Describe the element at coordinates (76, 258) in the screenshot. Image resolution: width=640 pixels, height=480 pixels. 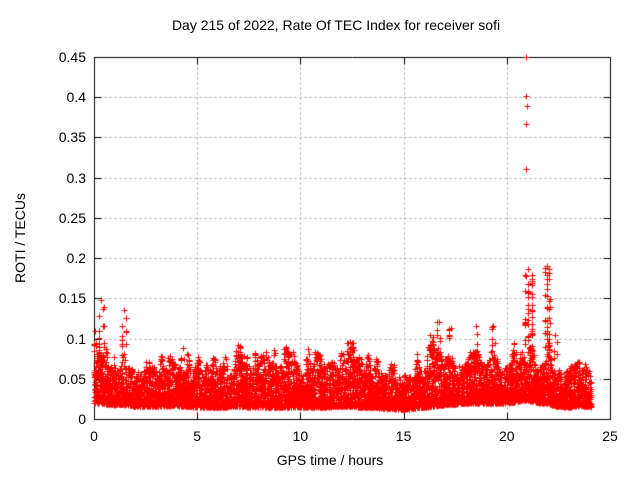
I see `y-tick-label: 0.2` at that location.